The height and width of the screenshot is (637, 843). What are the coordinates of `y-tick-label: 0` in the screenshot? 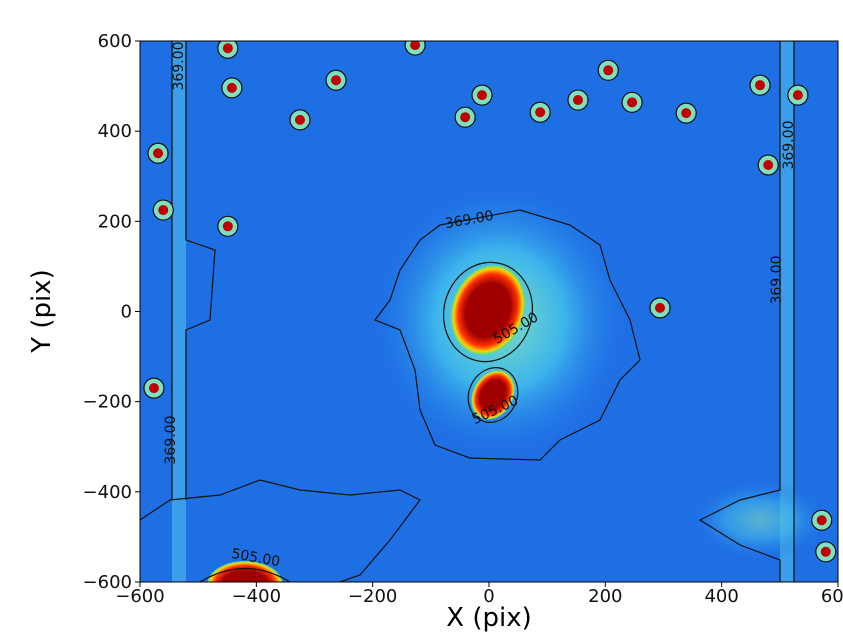 It's located at (126, 312).